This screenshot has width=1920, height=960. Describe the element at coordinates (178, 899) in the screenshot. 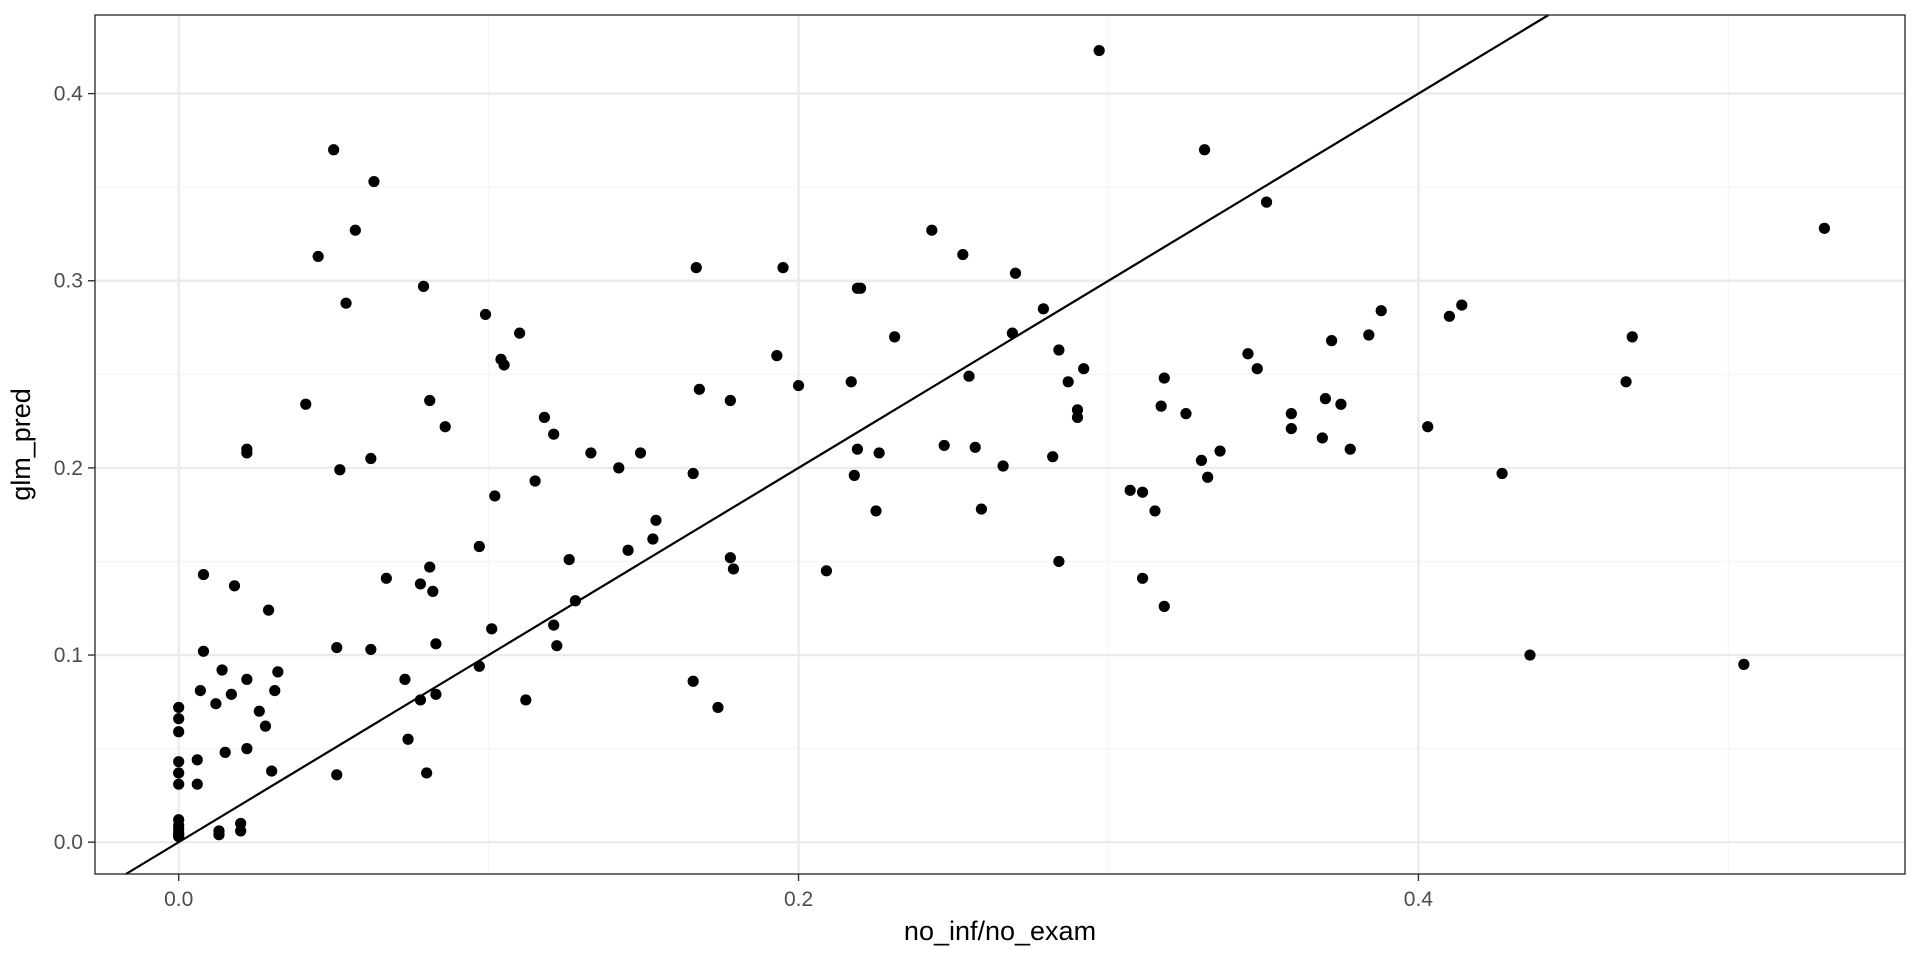

I see `x-tick-label: 0.0` at that location.